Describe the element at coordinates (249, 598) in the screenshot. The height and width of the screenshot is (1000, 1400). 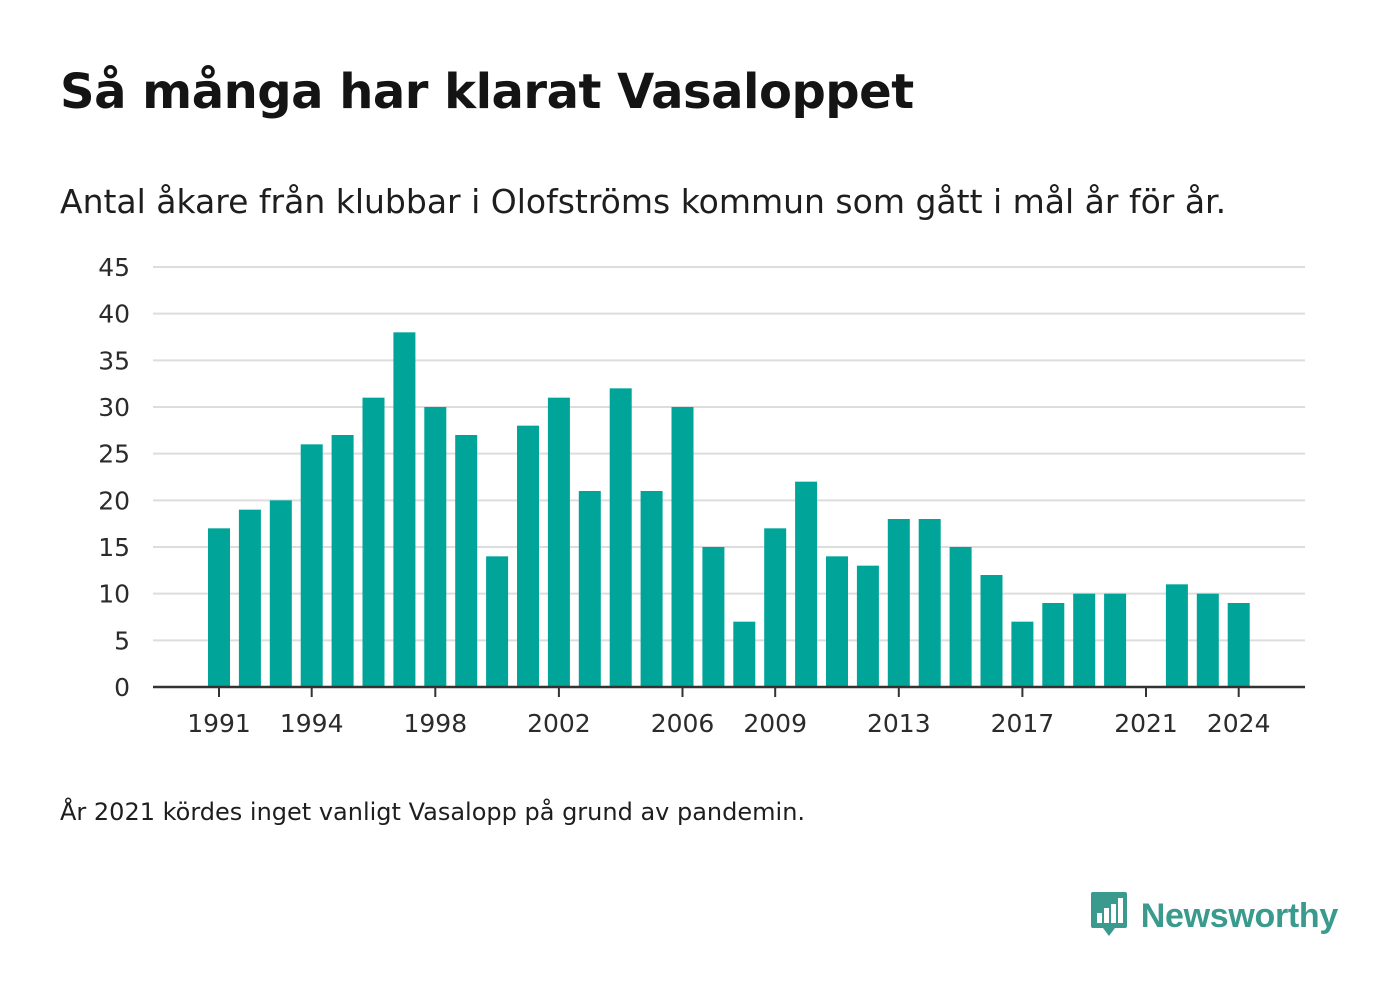
I see `bar-1992` at that location.